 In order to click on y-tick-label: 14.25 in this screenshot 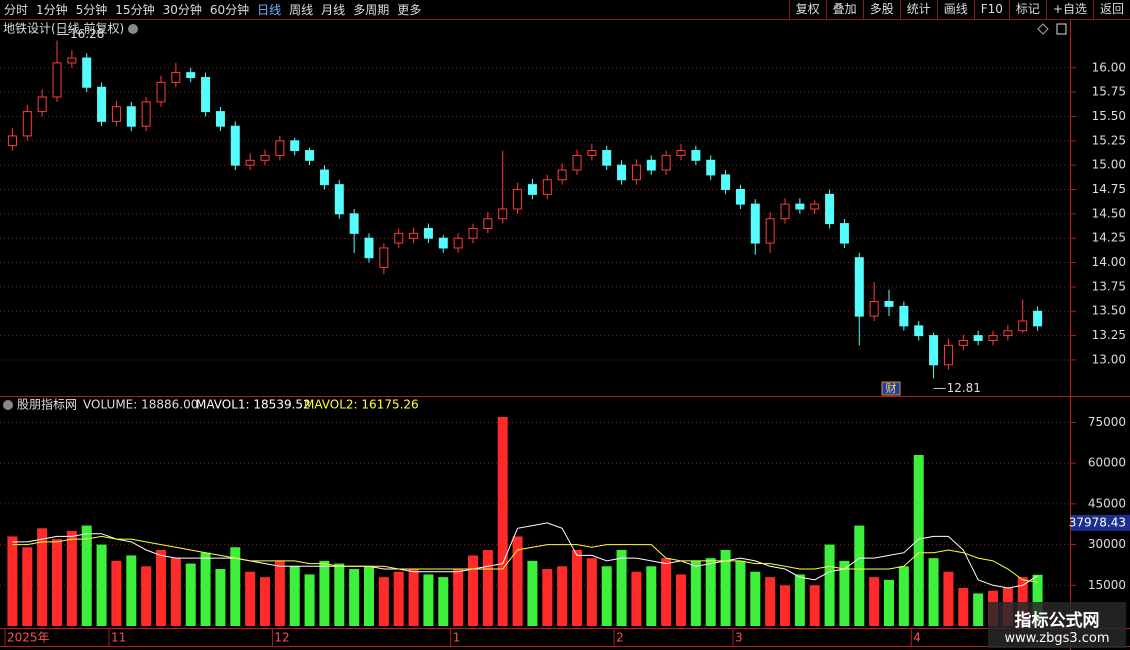, I will do `click(1109, 238)`.